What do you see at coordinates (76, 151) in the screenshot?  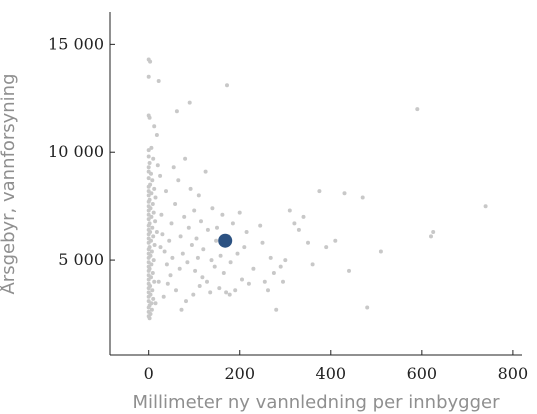 I see `y-tick-label-1: 10 000` at bounding box center [76, 151].